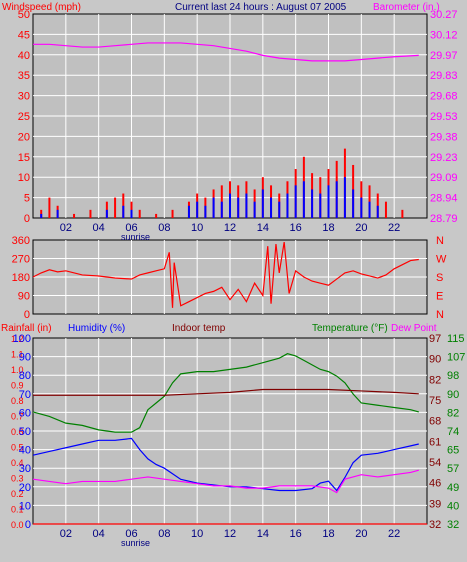 Image resolution: width=467 pixels, height=562 pixels. Describe the element at coordinates (435, 360) in the screenshot. I see `indoor-tick-label: 90` at that location.